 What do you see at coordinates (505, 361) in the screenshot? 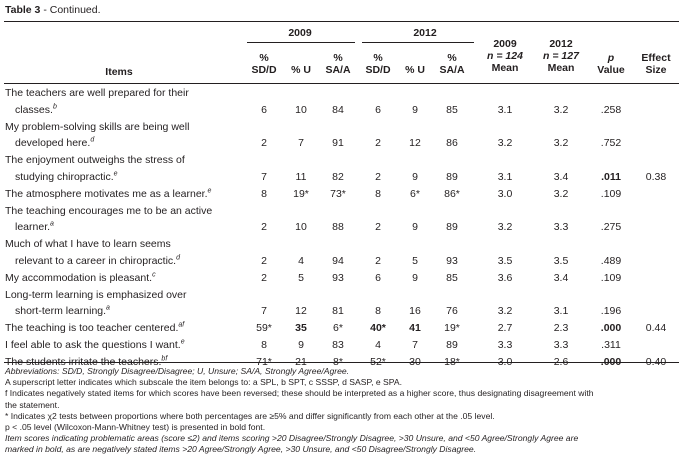
I see `mean-2009-cell: 3.0` at bounding box center [505, 361].